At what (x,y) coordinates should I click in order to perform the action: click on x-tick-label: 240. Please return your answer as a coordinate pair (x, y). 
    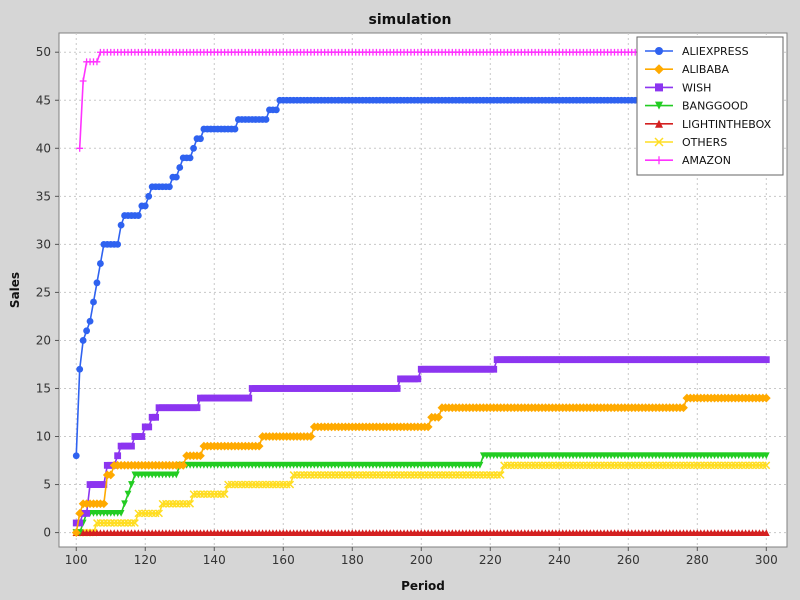
    Looking at the image, I should click on (559, 560).